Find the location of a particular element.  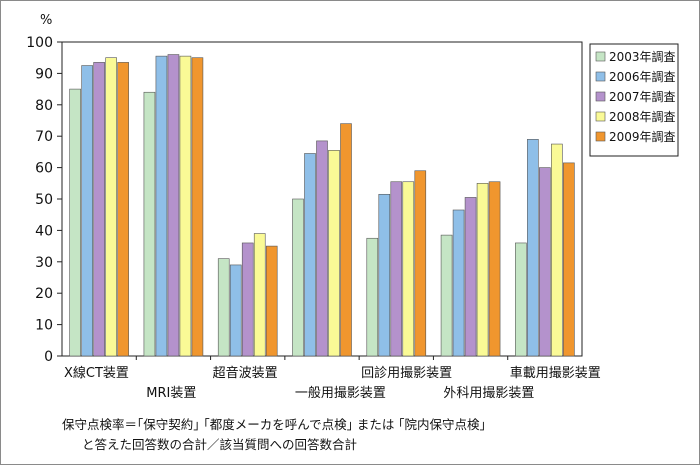

footnote-line-1: 保守点検率＝｢保守契約｣ ｢都度メーカを呼んで点検｣ または ｢院内保守点検｣ is located at coordinates (274, 424).